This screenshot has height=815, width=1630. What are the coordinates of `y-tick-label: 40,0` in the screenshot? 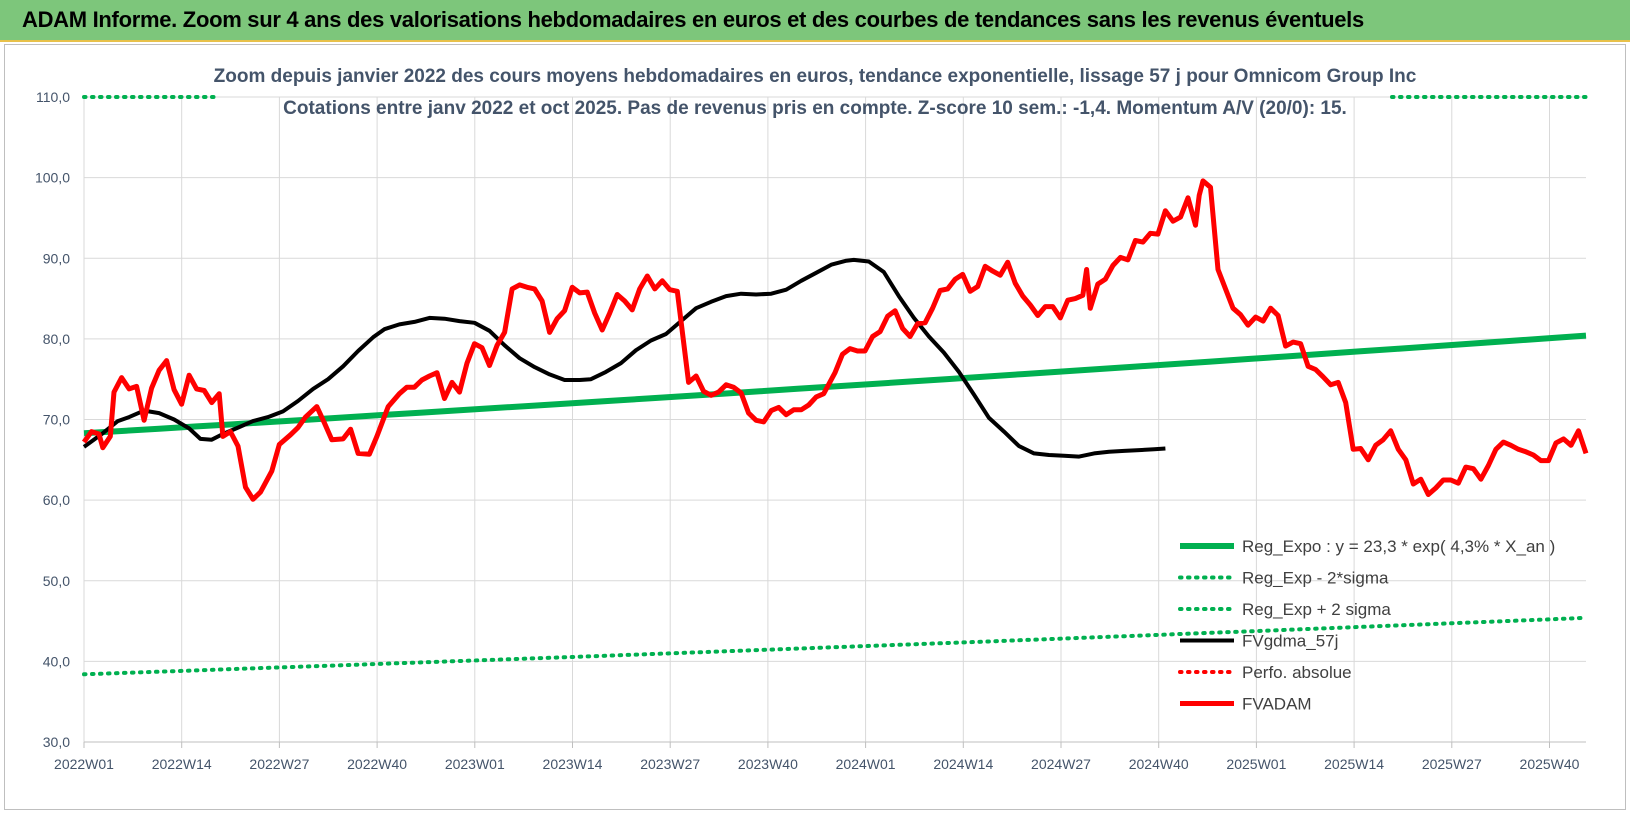 It's located at (56, 661).